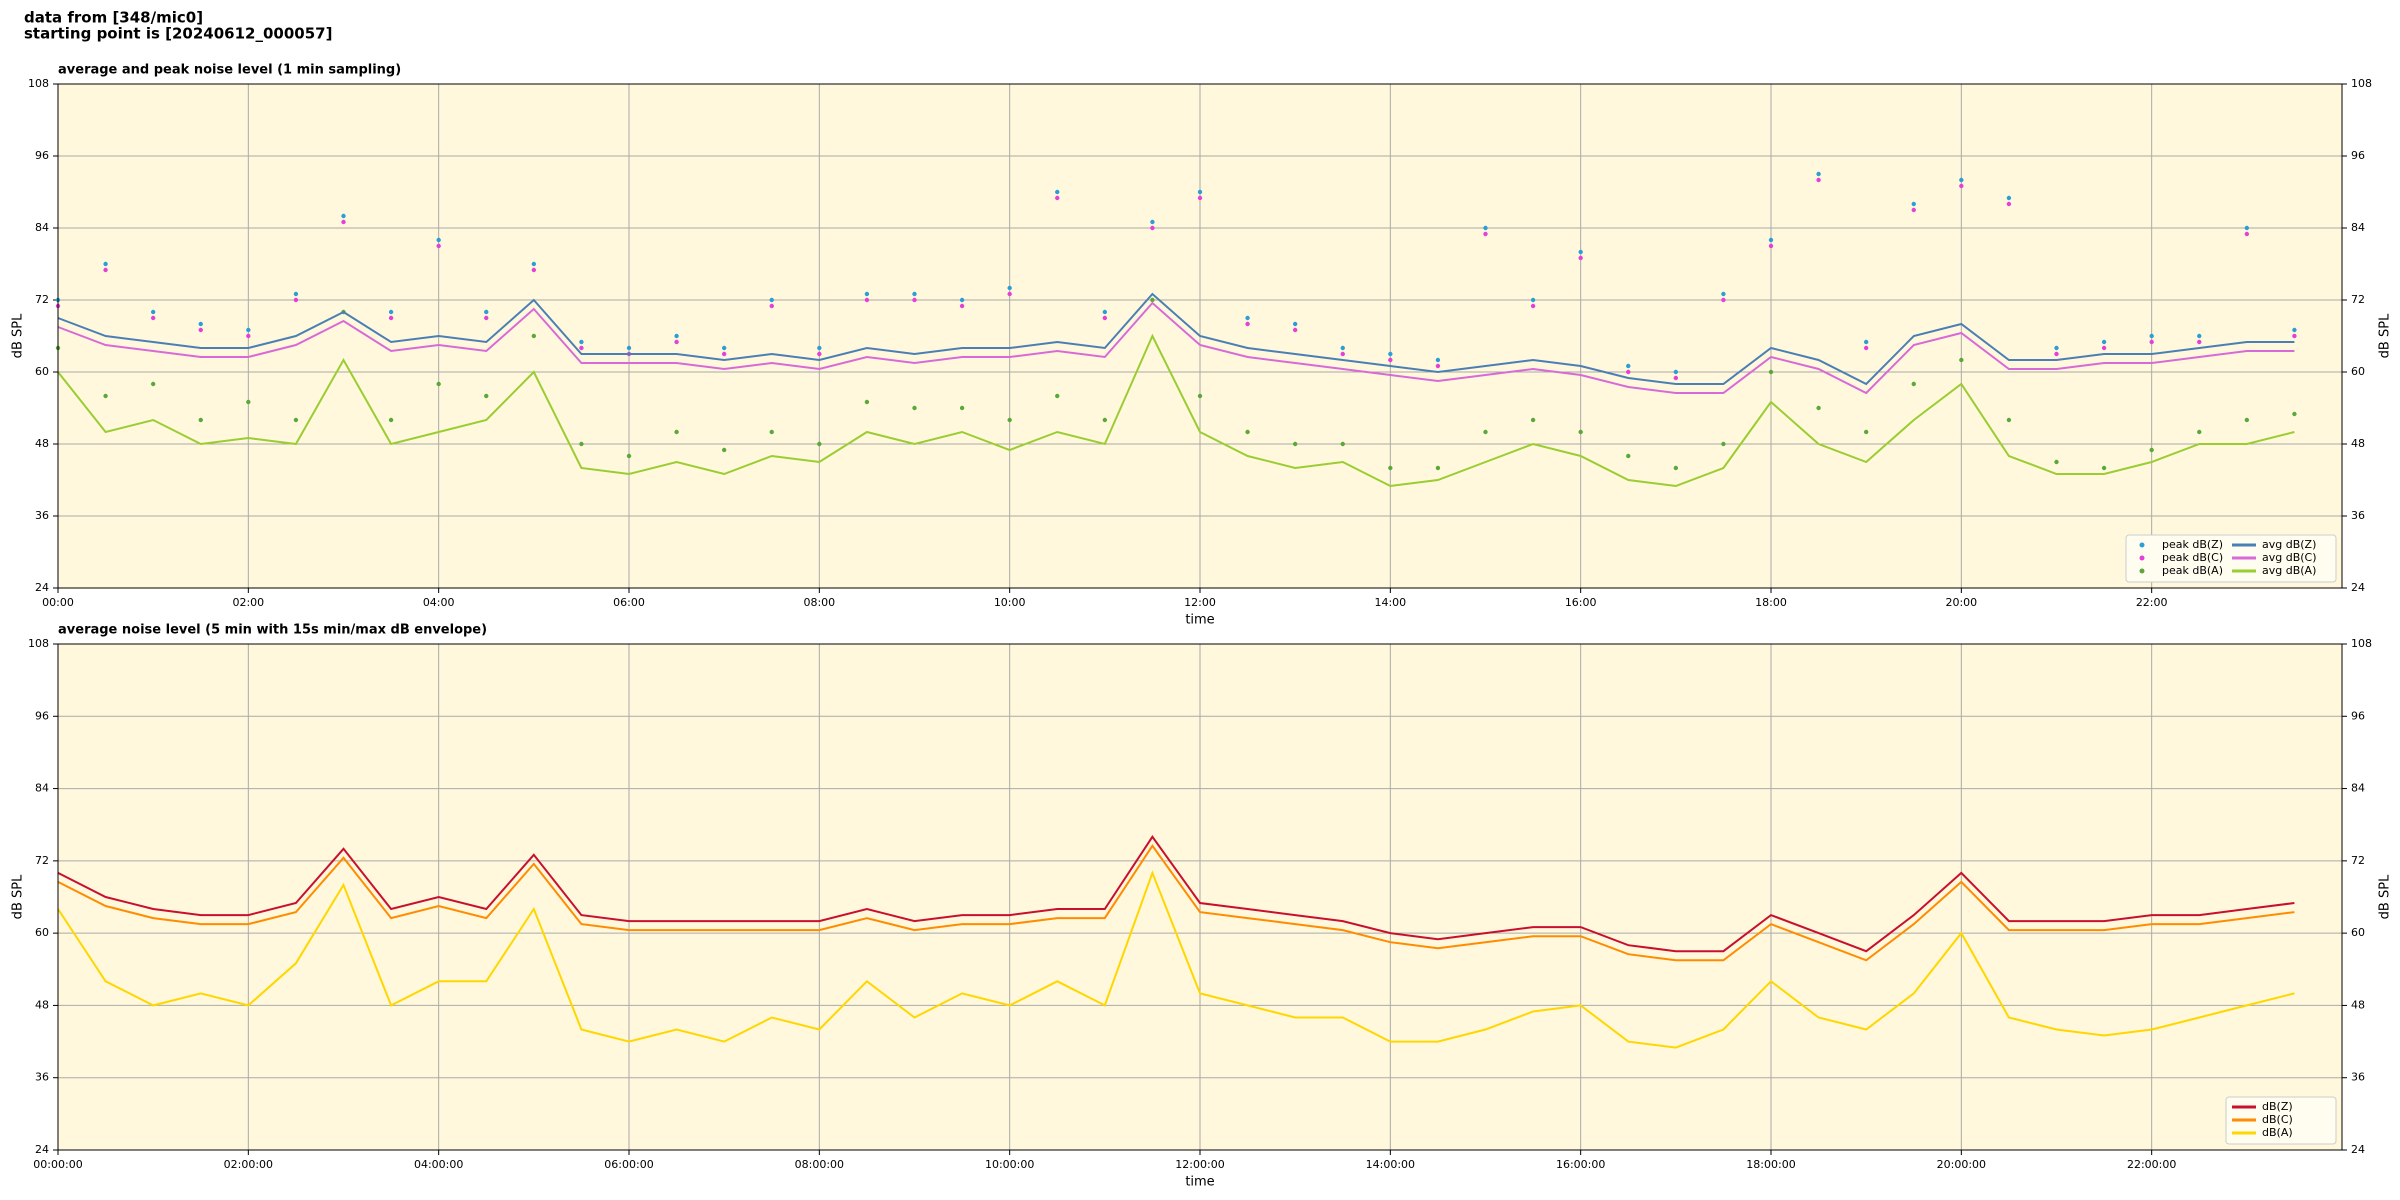 This screenshot has height=1200, width=2400. Describe the element at coordinates (248, 1164) in the screenshot. I see `x-tick-label: 02:00:00` at that location.